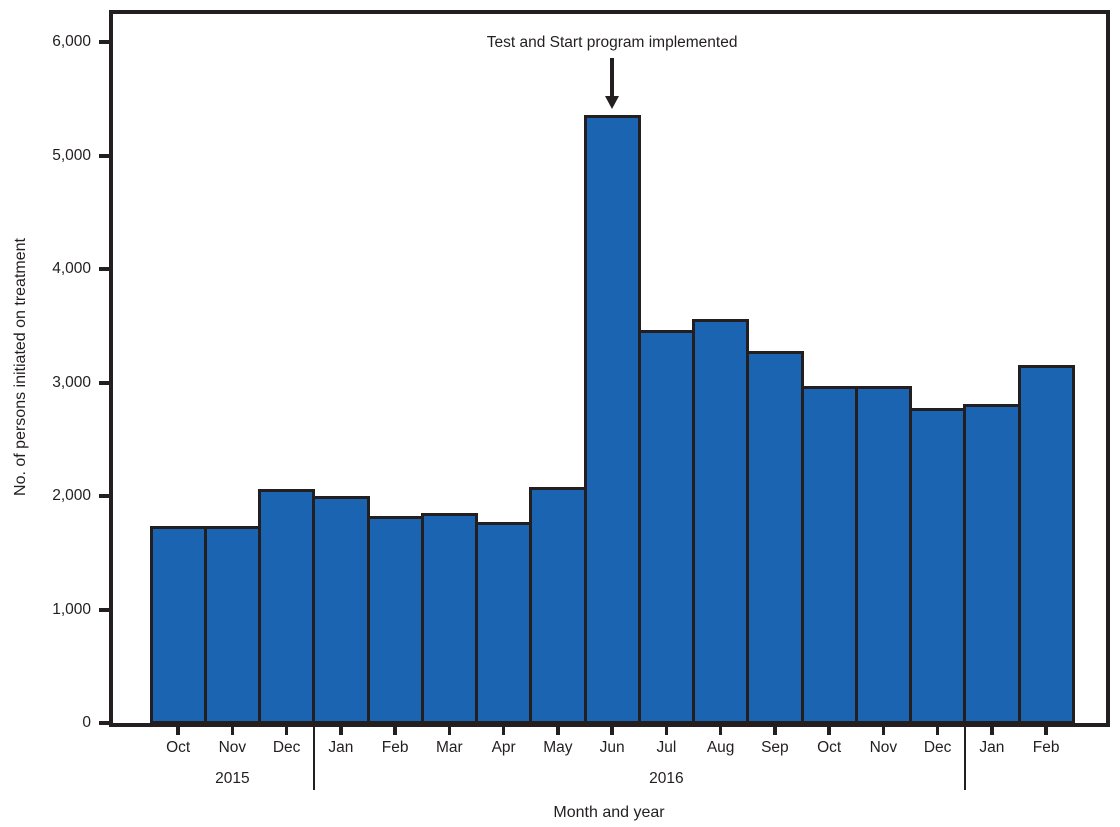  Describe the element at coordinates (395, 747) in the screenshot. I see `x-tick-label-feb-4: Feb` at that location.